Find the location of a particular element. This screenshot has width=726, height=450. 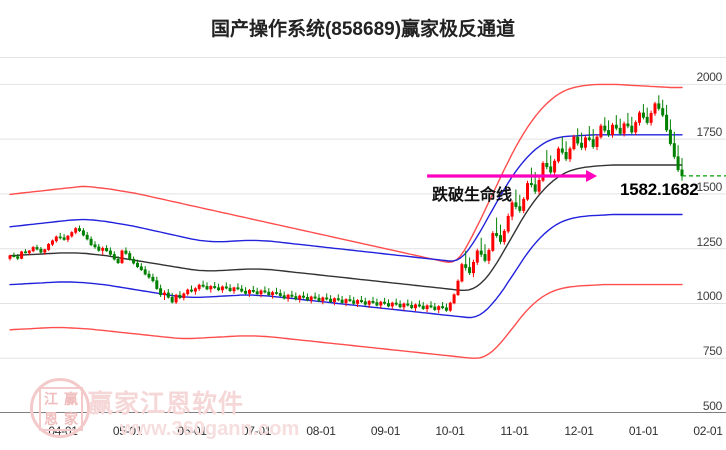

x-tick-label: 01-01 is located at coordinates (643, 431).